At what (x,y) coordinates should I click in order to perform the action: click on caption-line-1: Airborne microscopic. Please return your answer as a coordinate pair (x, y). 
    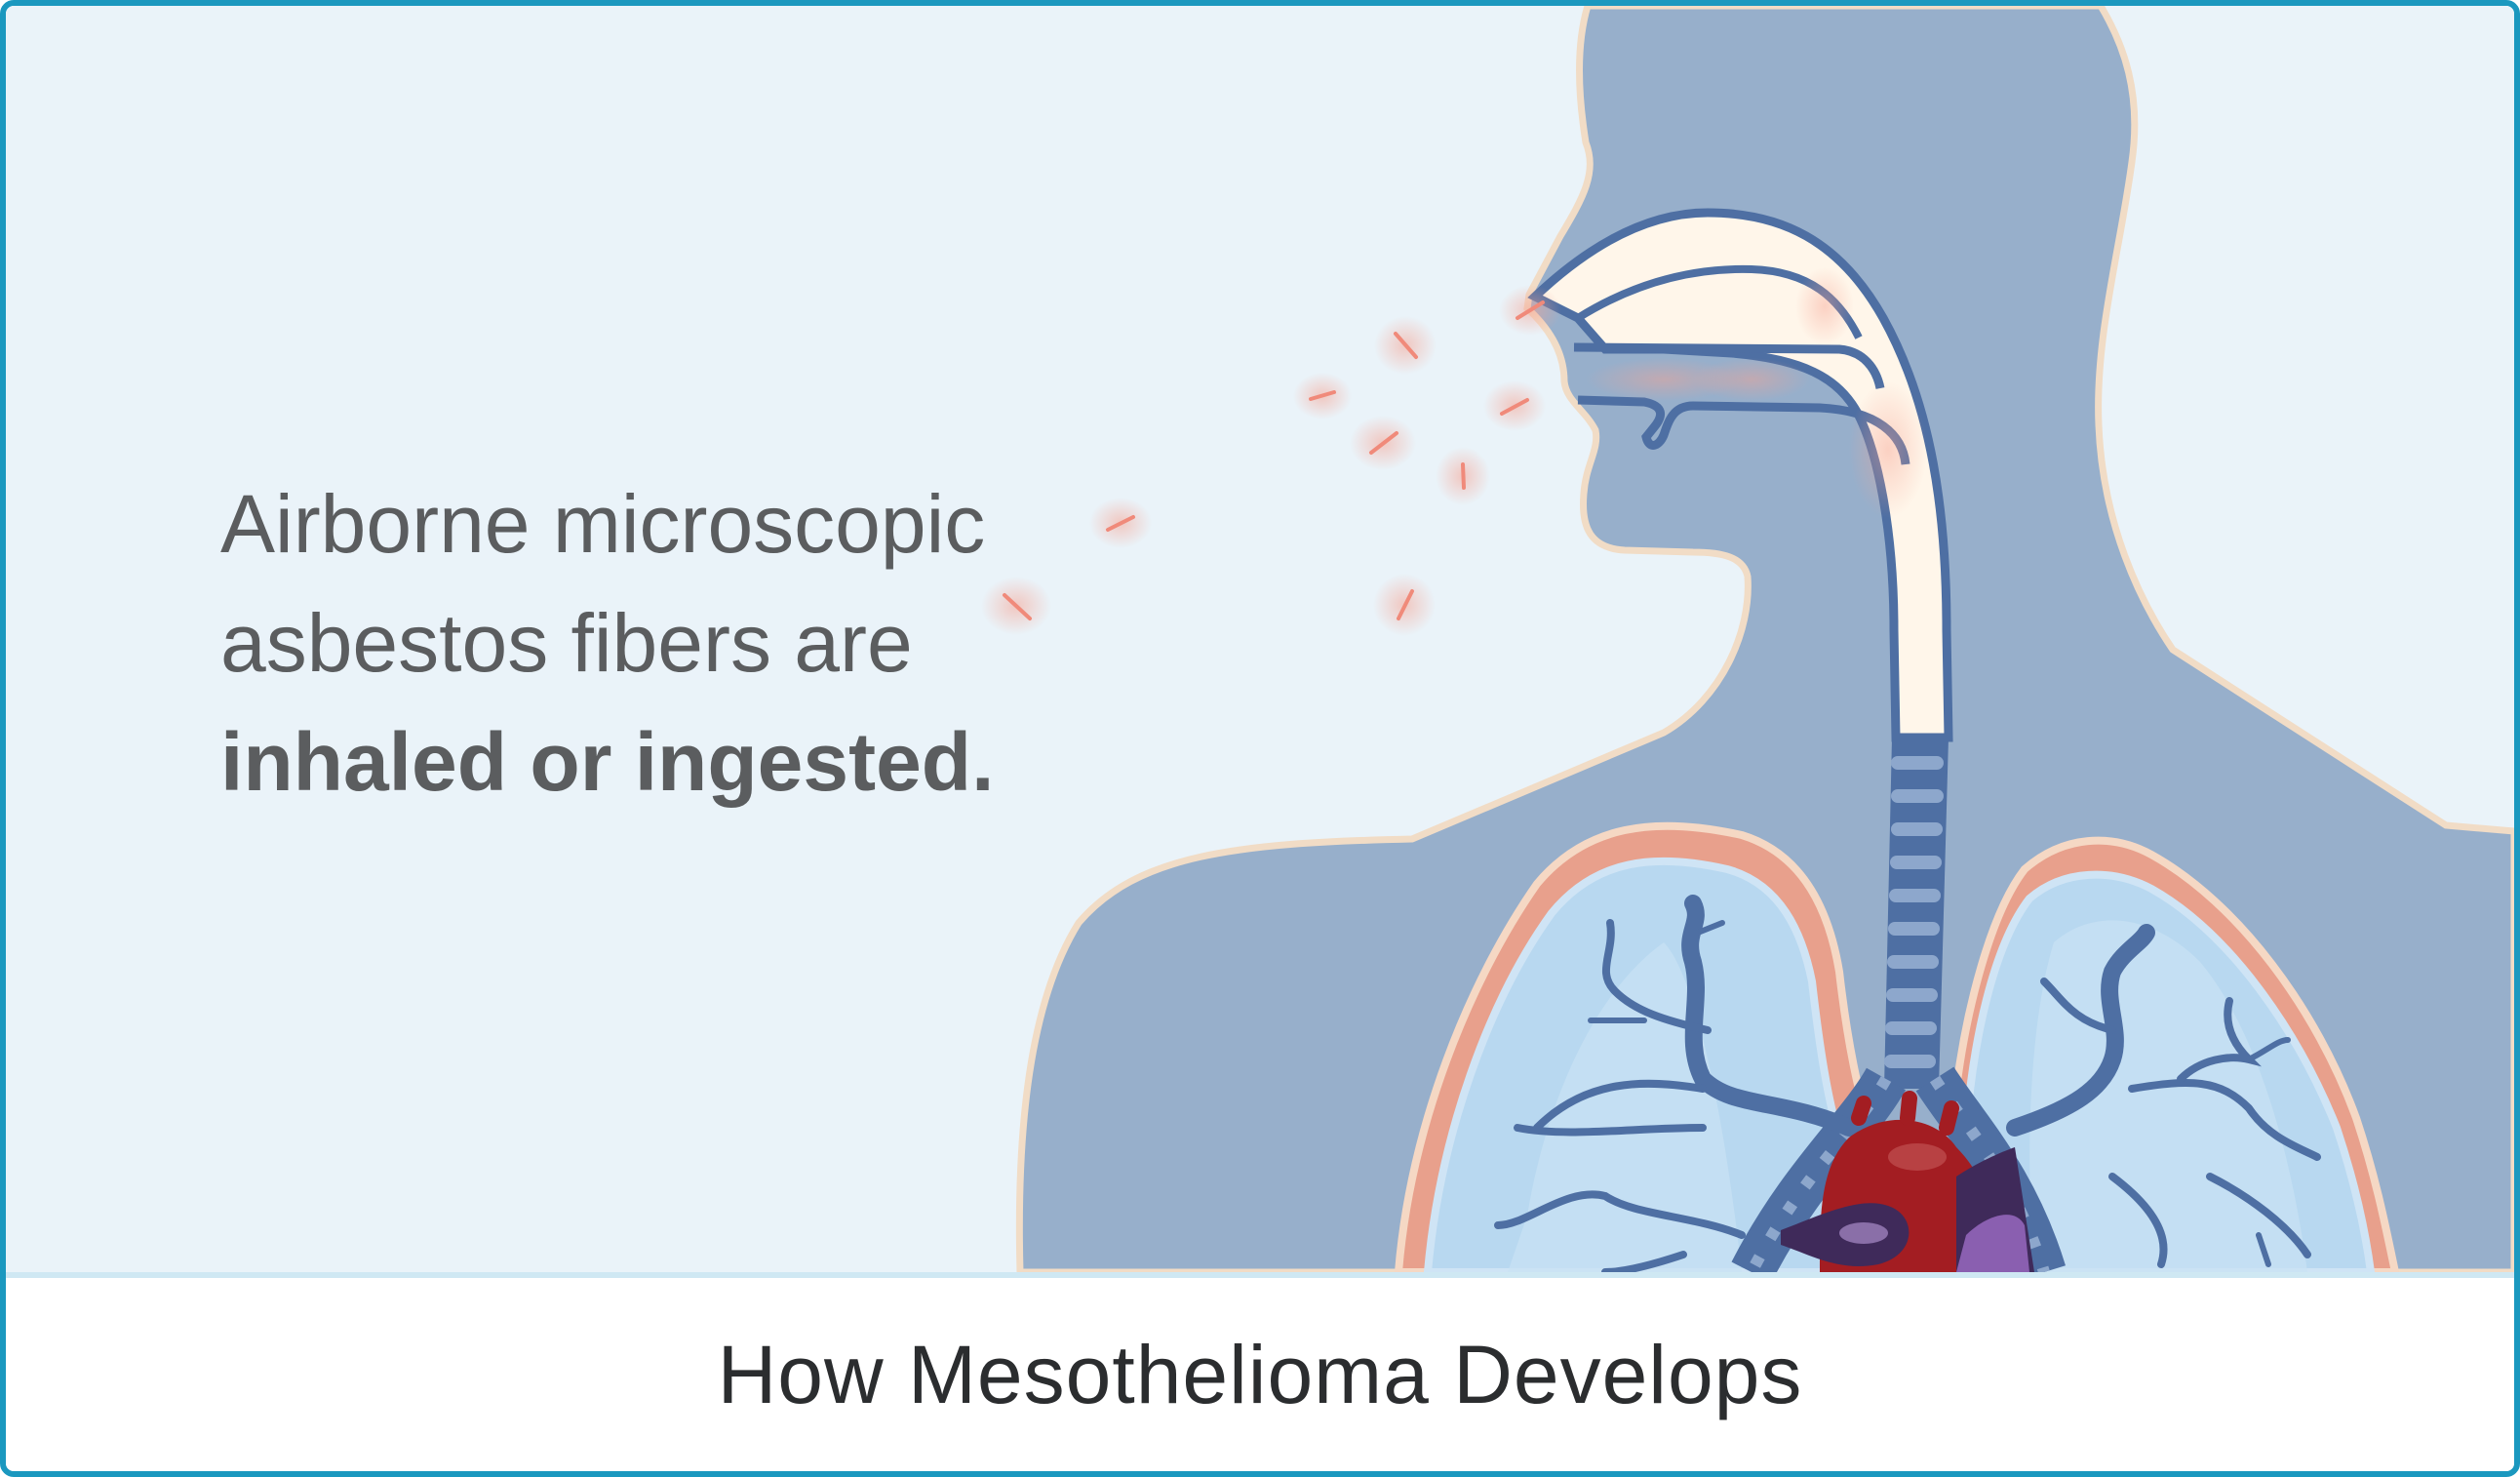
    Looking at the image, I should click on (603, 524).